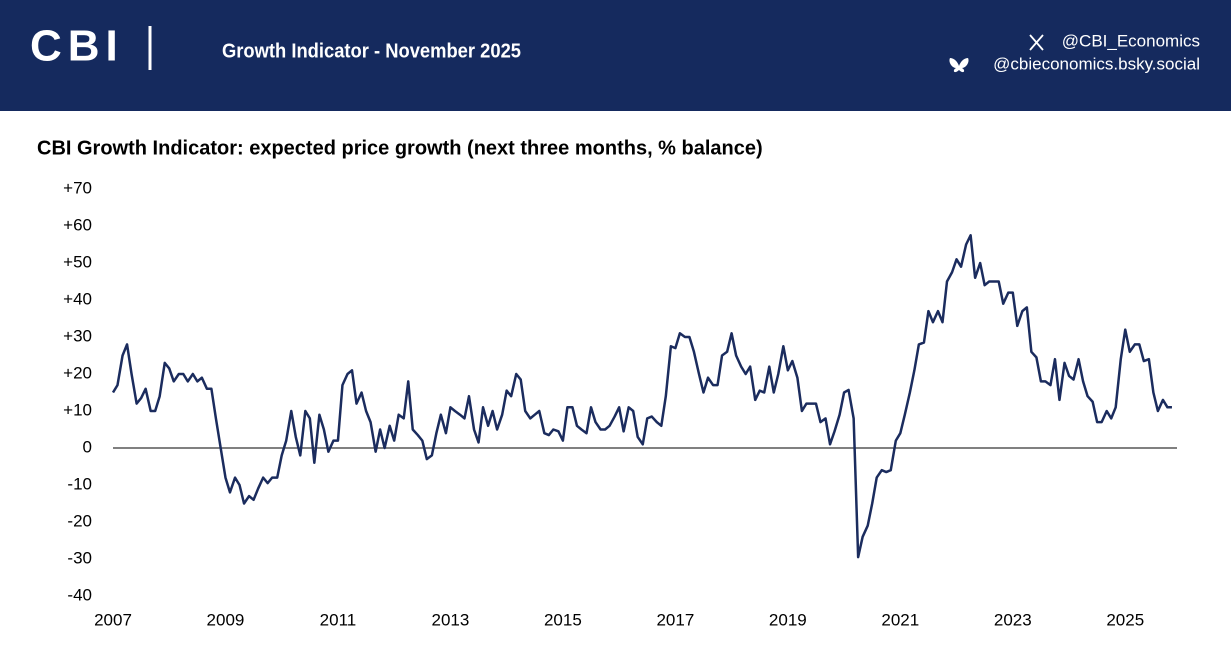 The image size is (1231, 666). Describe the element at coordinates (226, 619) in the screenshot. I see `x-tick-label: 2009` at that location.